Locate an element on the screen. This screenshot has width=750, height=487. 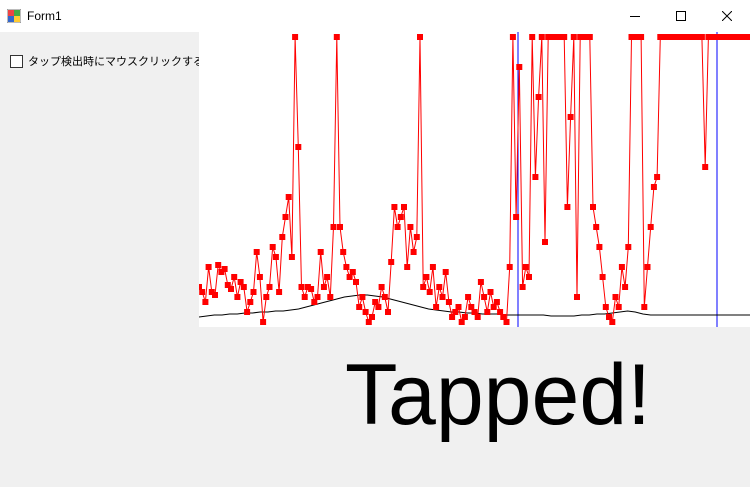
close-icon is located at coordinates (727, 16).